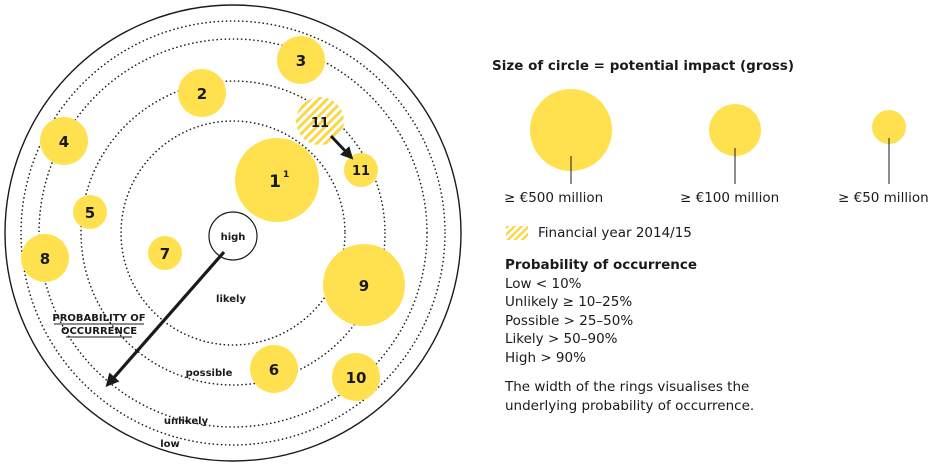 The height and width of the screenshot is (467, 940). I want to click on ring-high, so click(233, 233).